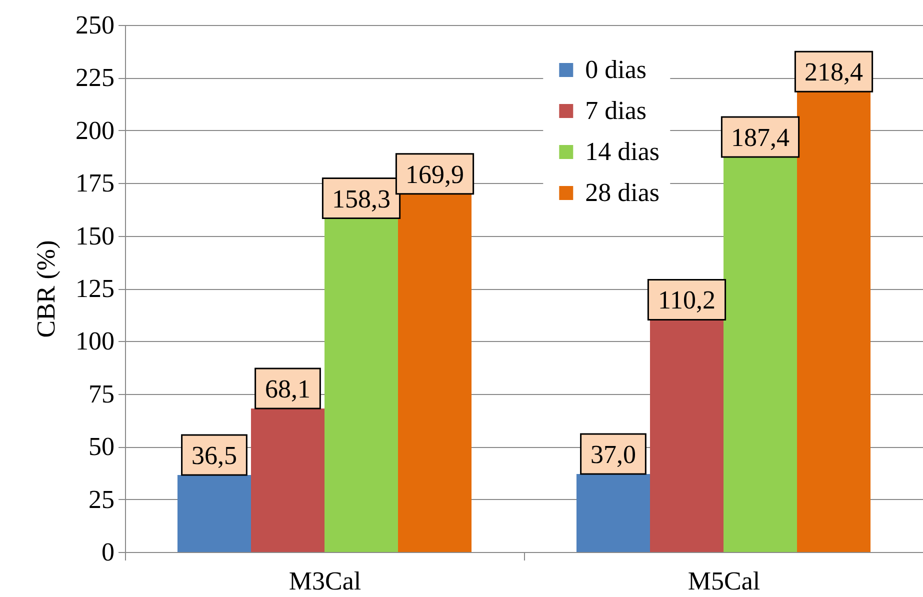 Image resolution: width=923 pixels, height=597 pixels. What do you see at coordinates (95, 183) in the screenshot?
I see `y-tick-label: 175` at bounding box center [95, 183].